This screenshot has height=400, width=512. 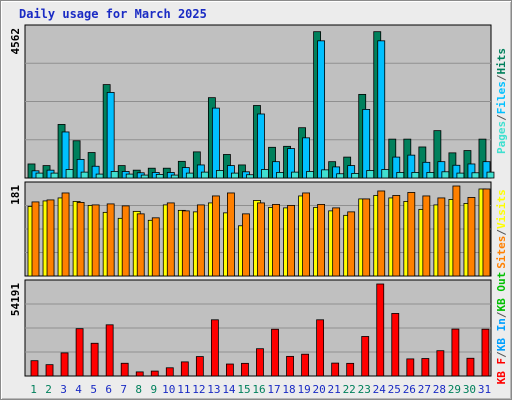 What do you see at coordinates (198, 389) in the screenshot?
I see `day-label: 12` at bounding box center [198, 389].